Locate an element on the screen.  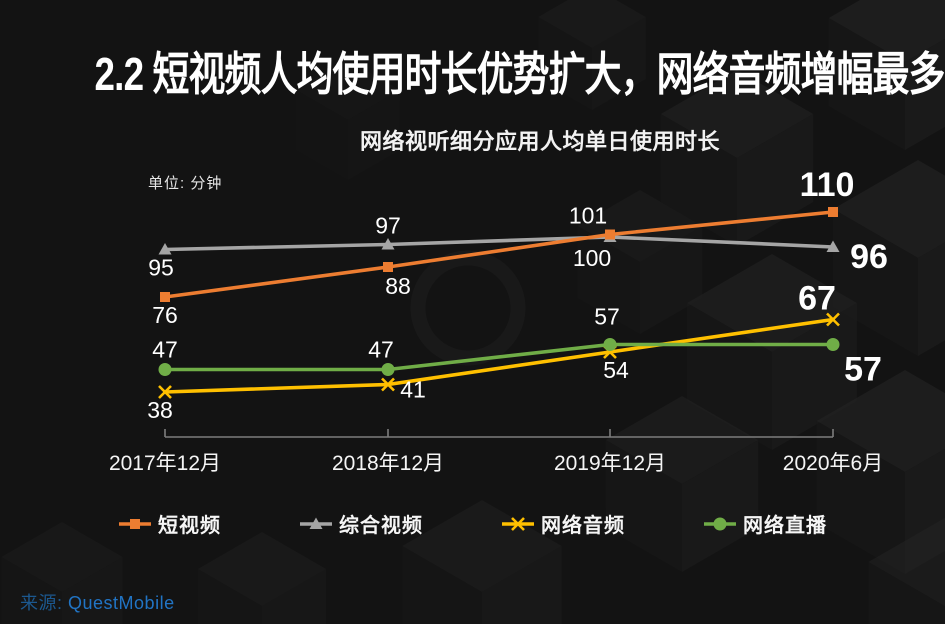
x-axis: 2017年12月 2018年12月 2019年12月 2020年6月 is located at coordinates (496, 452).